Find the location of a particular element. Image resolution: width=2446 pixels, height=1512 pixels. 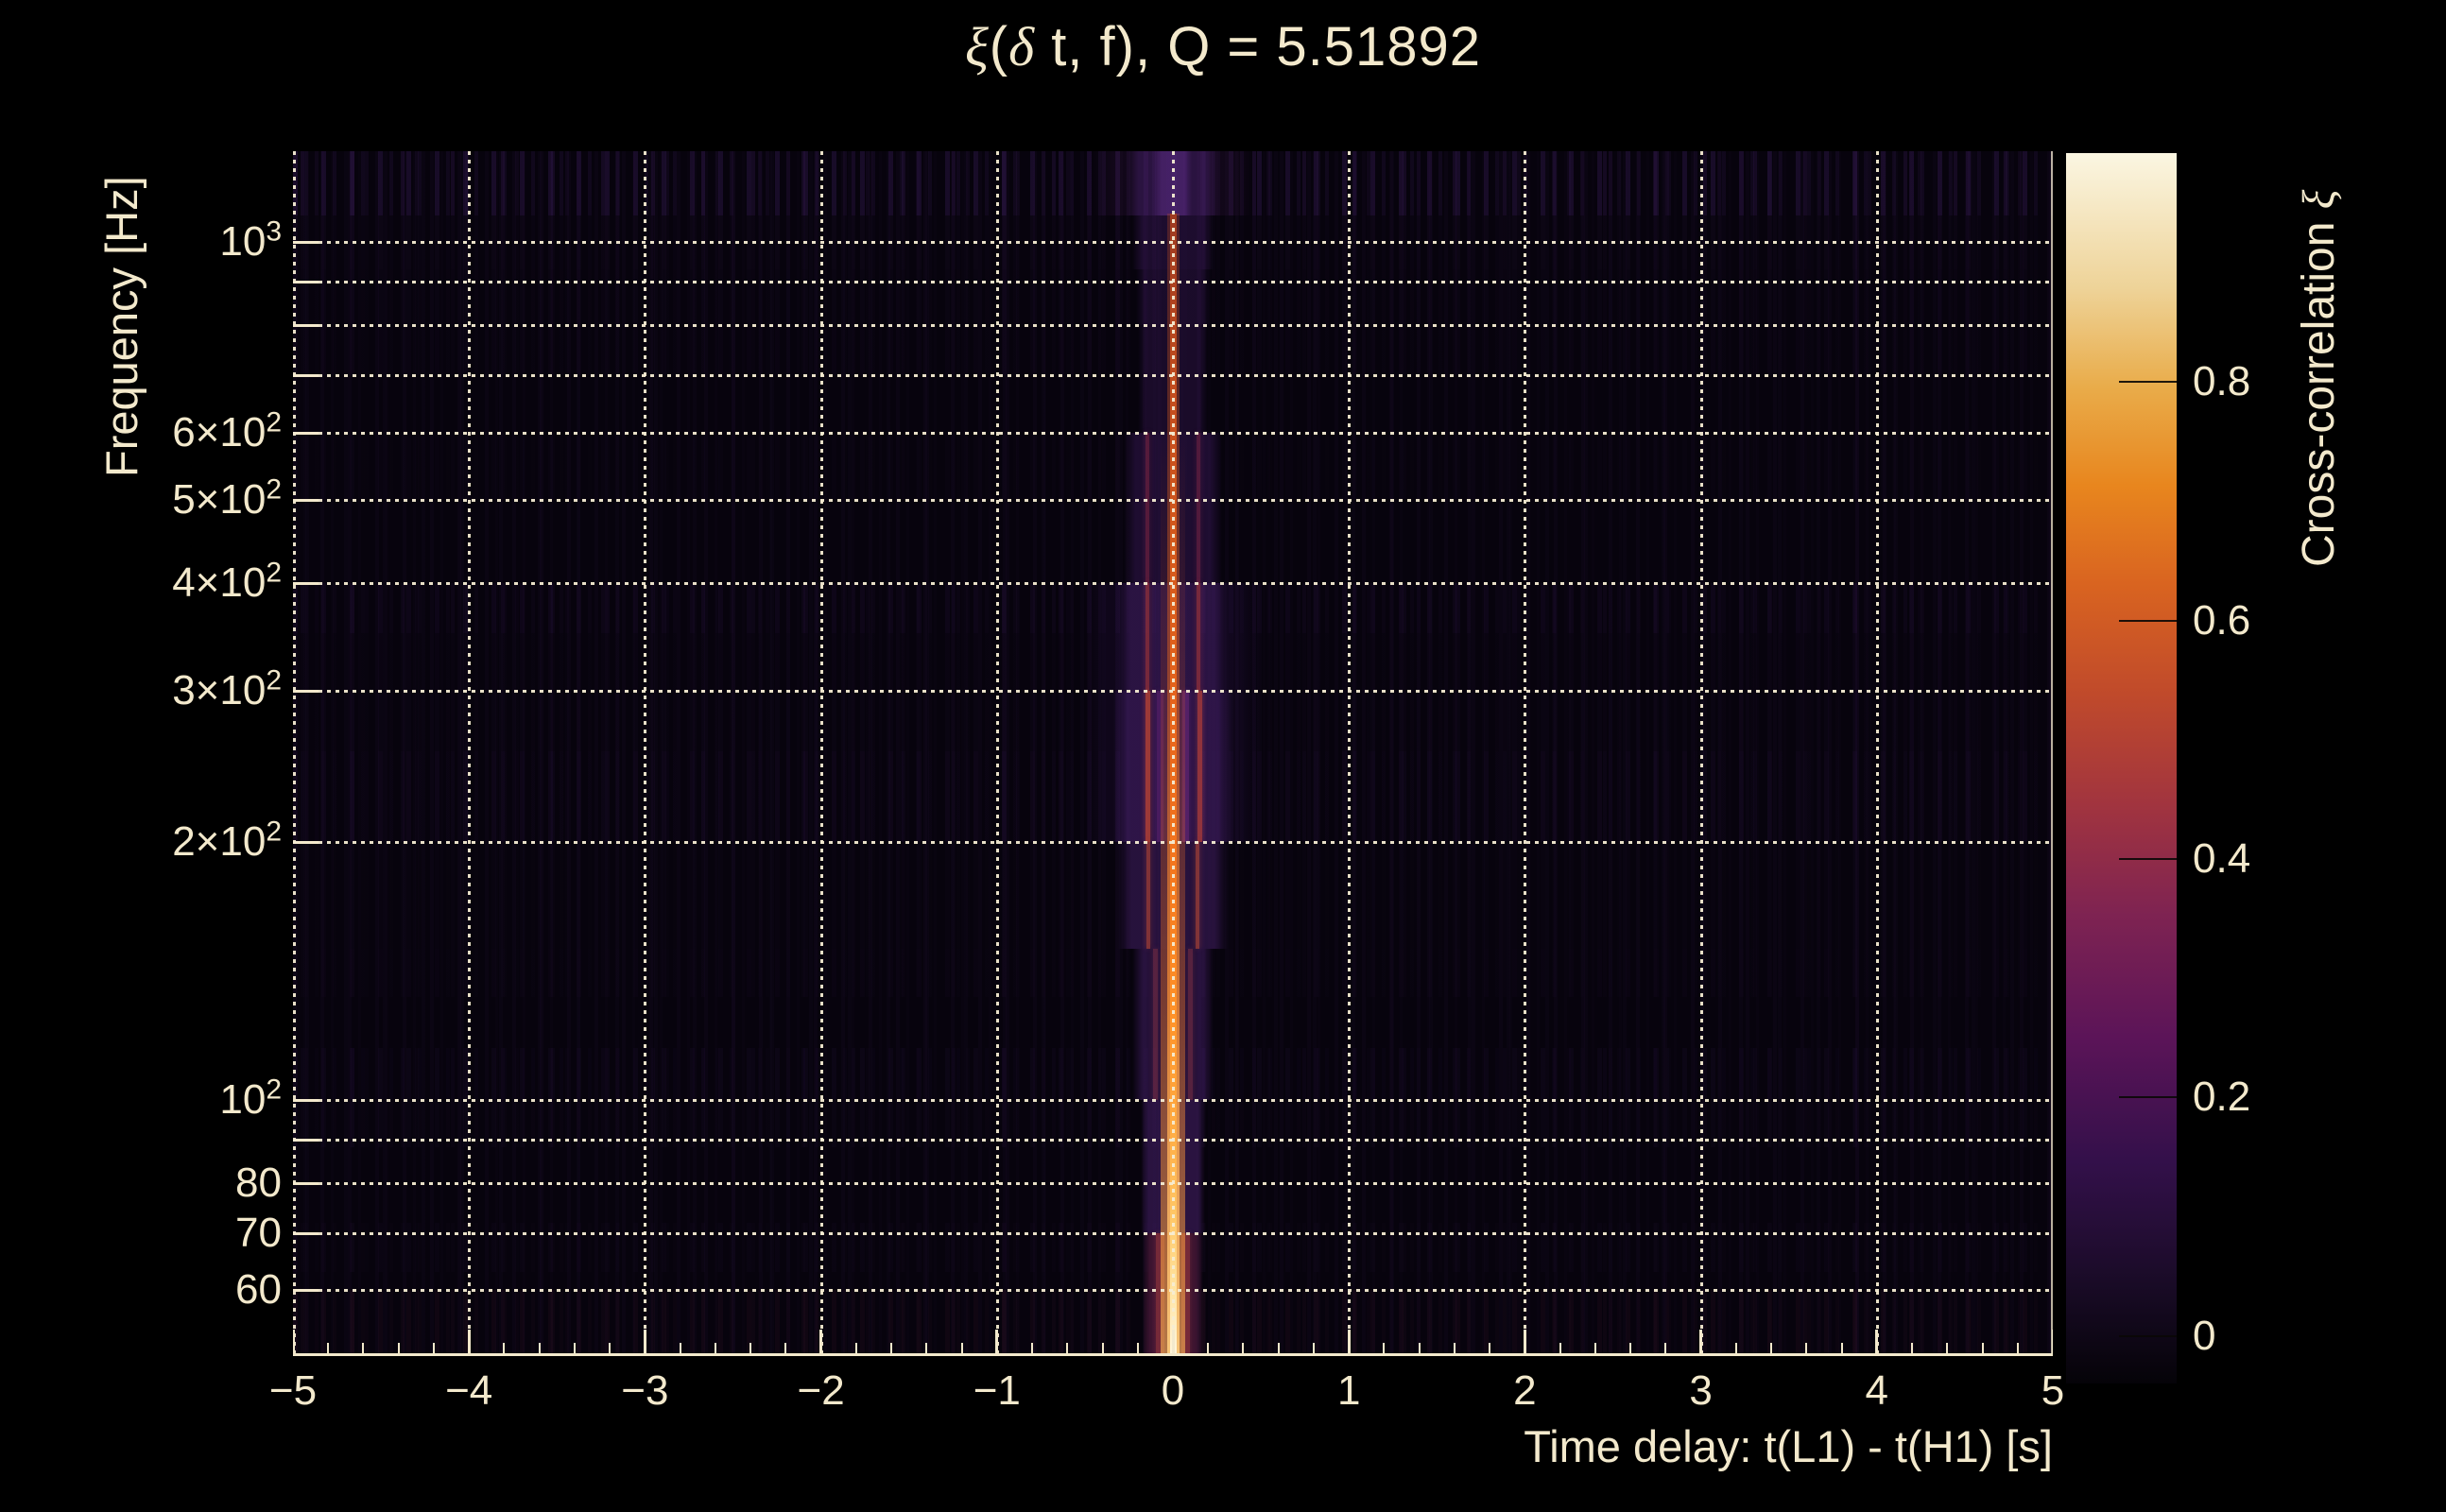

colorbar-tick-label: 0.4 is located at coordinates (2222, 858).